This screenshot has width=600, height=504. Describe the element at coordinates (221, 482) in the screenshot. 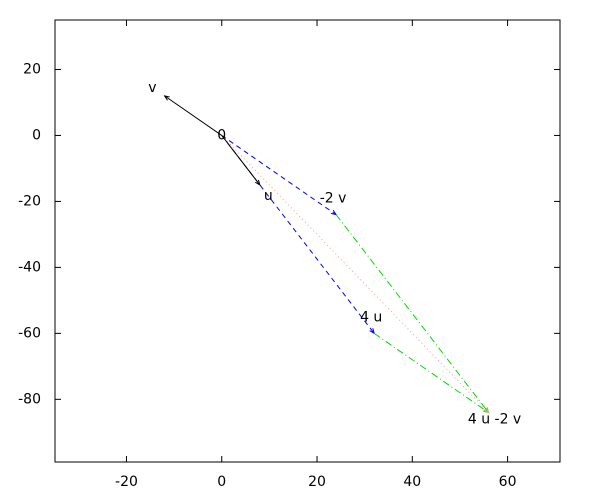

I see `x-tick-label: 0` at that location.